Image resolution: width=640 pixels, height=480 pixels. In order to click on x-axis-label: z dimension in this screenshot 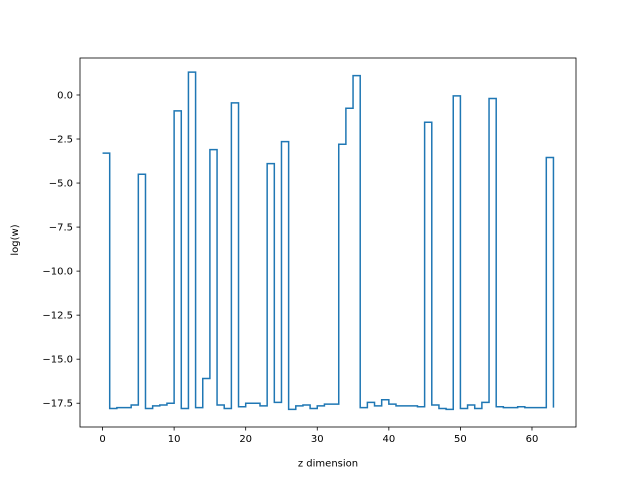, I will do `click(328, 464)`.